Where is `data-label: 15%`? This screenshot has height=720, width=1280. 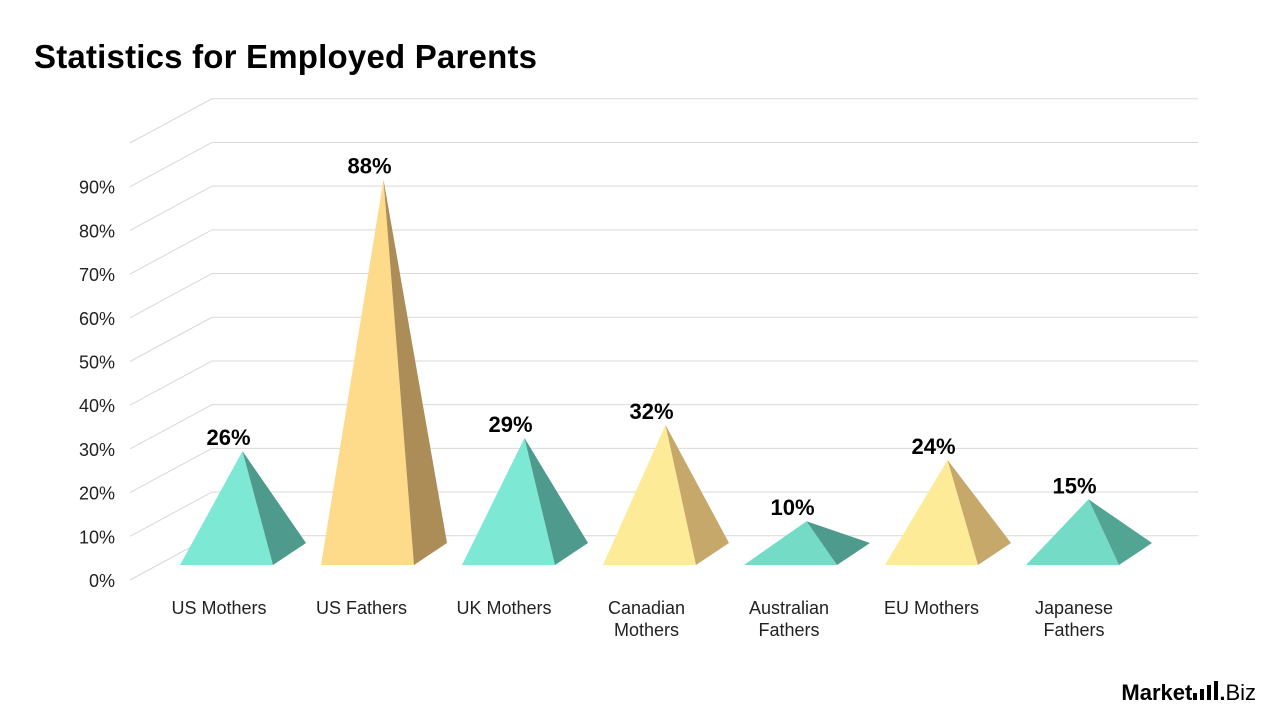 data-label: 15% is located at coordinates (1074, 485).